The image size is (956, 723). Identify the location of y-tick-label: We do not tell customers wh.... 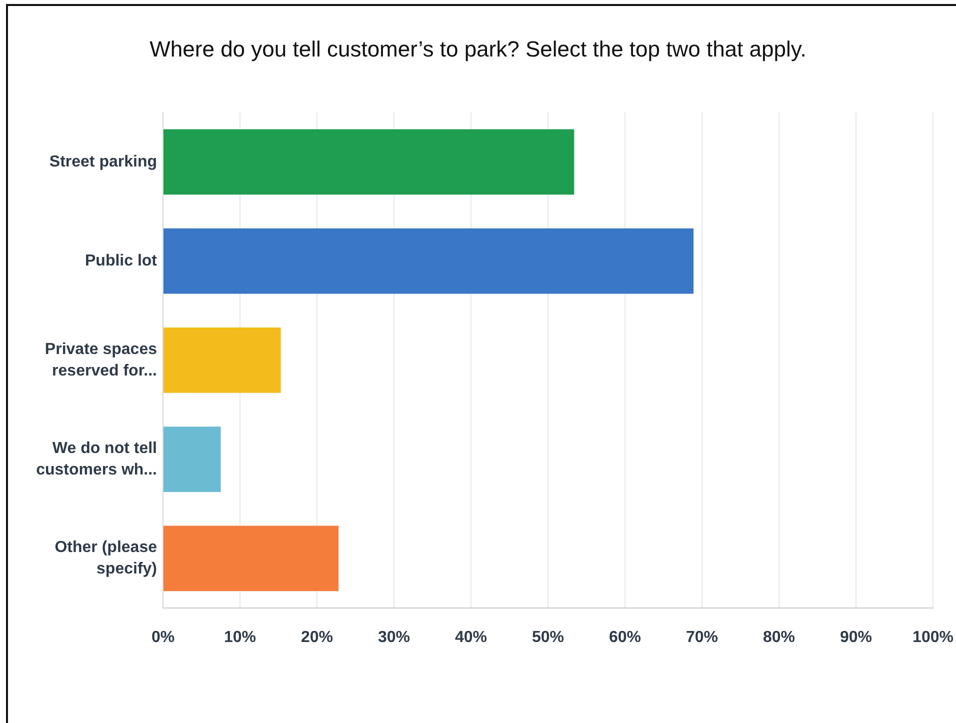
(96, 459).